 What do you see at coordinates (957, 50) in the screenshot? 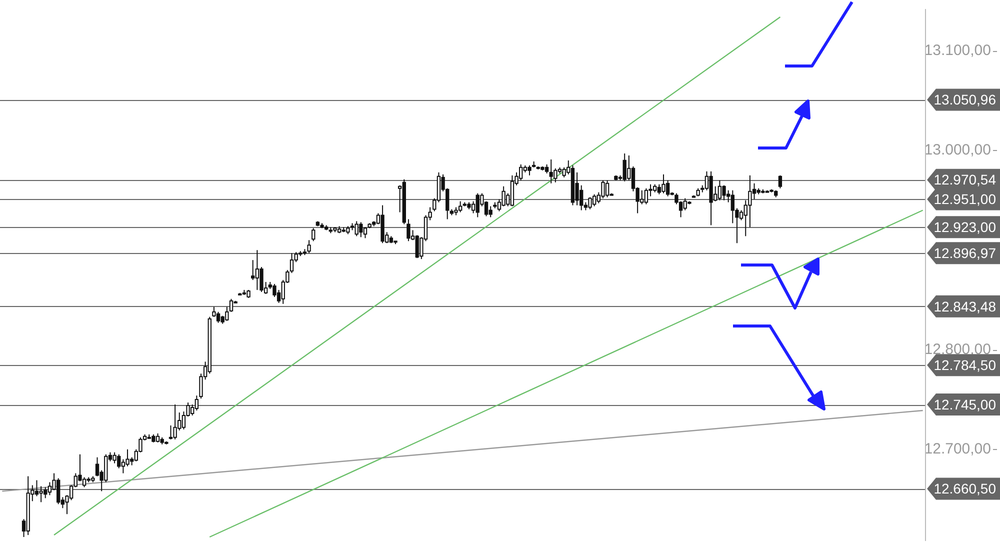
I see `y-tick-label: 13.100,00` at bounding box center [957, 50].